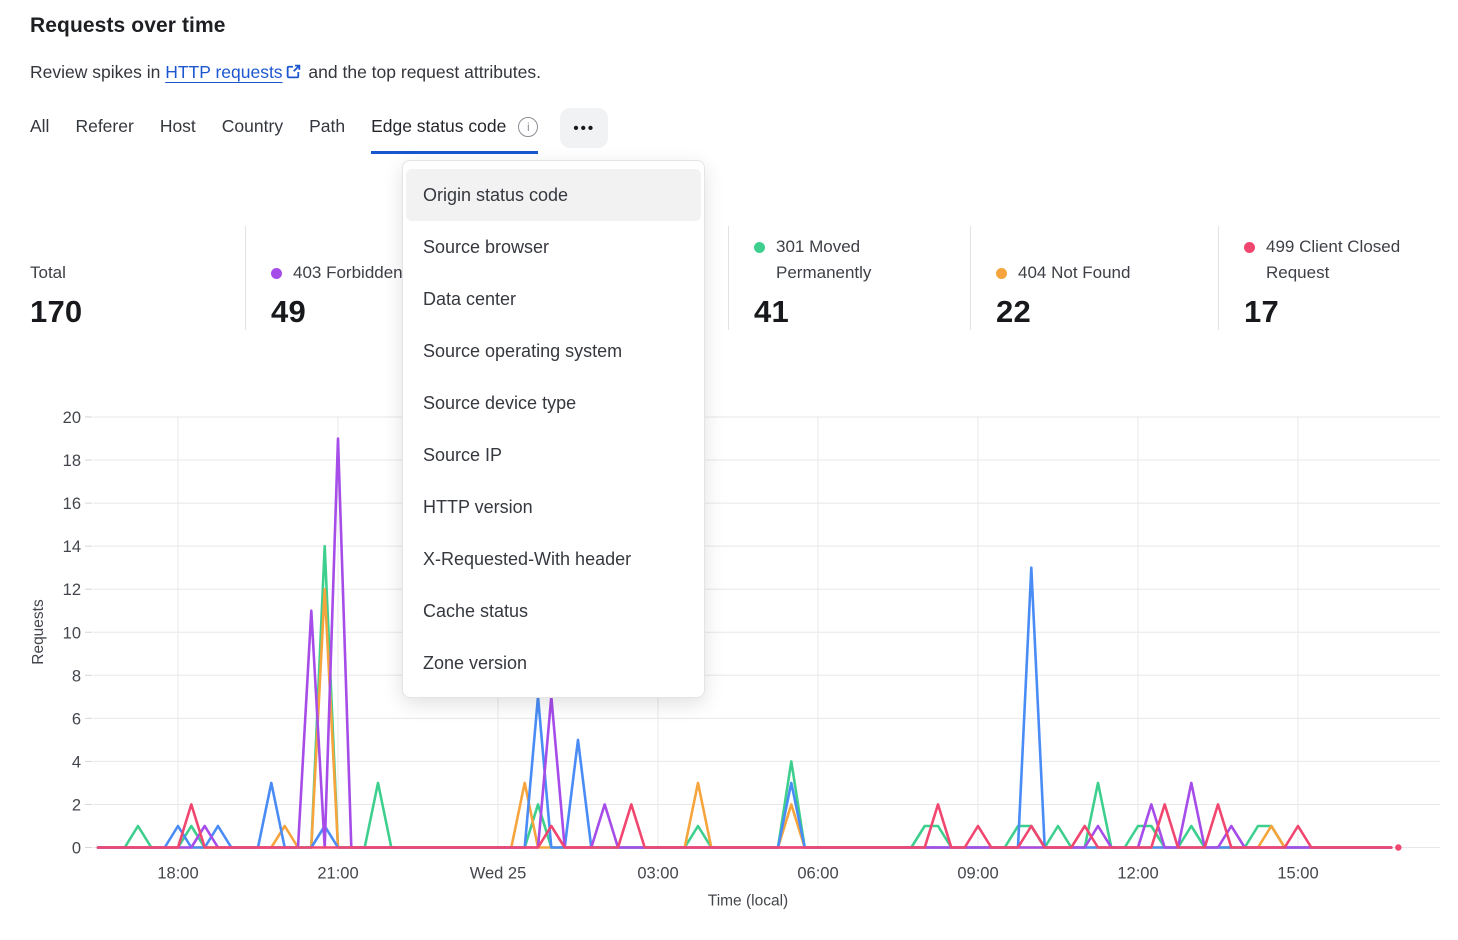 The height and width of the screenshot is (940, 1458). Describe the element at coordinates (76, 719) in the screenshot. I see `svg-text: 6` at that location.